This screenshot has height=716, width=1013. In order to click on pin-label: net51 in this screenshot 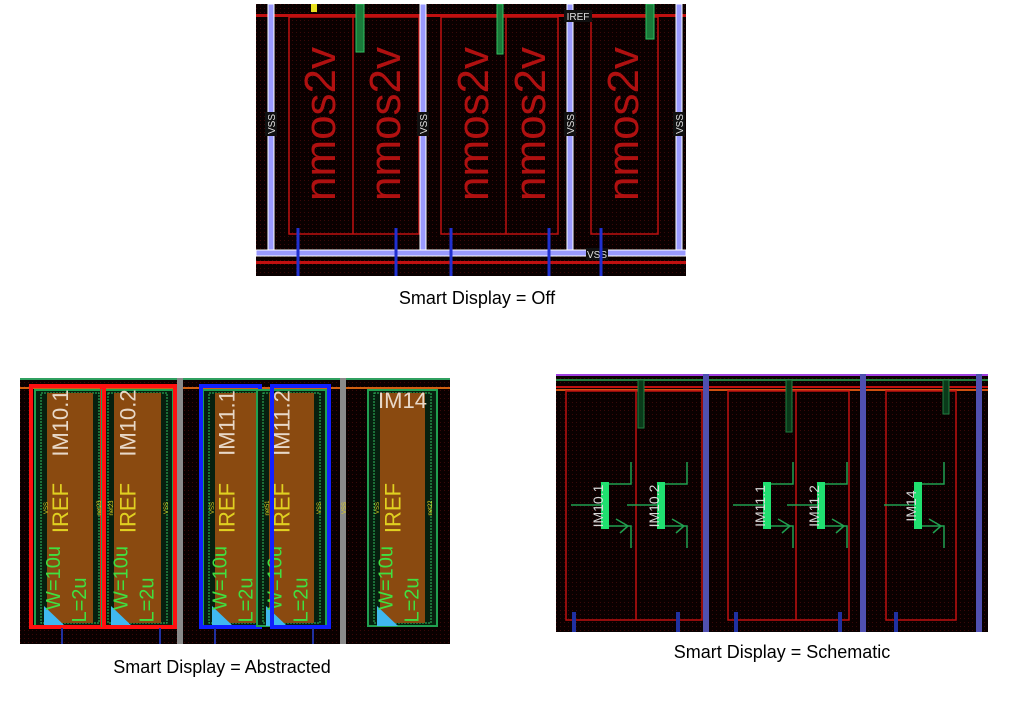, I will do `click(268, 508)`.